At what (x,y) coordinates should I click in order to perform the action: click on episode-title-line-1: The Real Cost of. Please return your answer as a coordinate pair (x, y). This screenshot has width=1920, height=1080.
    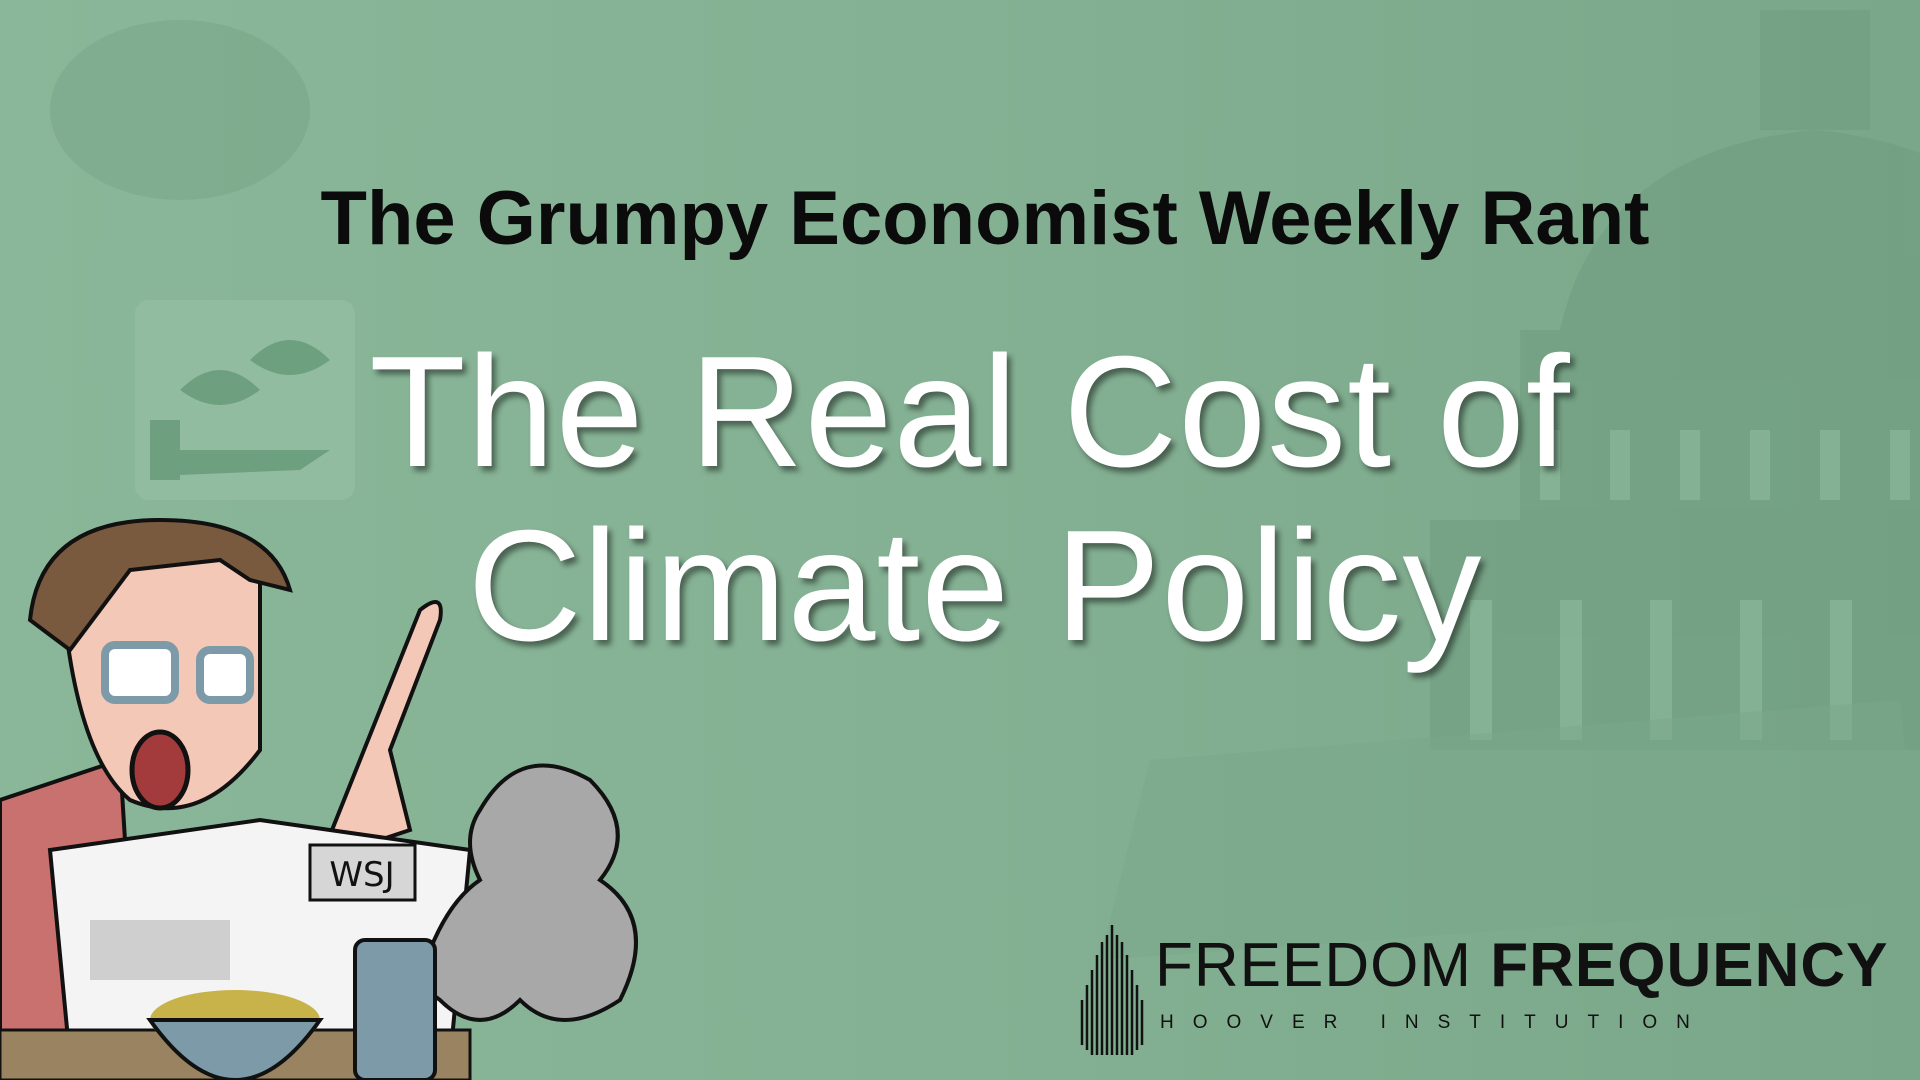
    Looking at the image, I should click on (970, 412).